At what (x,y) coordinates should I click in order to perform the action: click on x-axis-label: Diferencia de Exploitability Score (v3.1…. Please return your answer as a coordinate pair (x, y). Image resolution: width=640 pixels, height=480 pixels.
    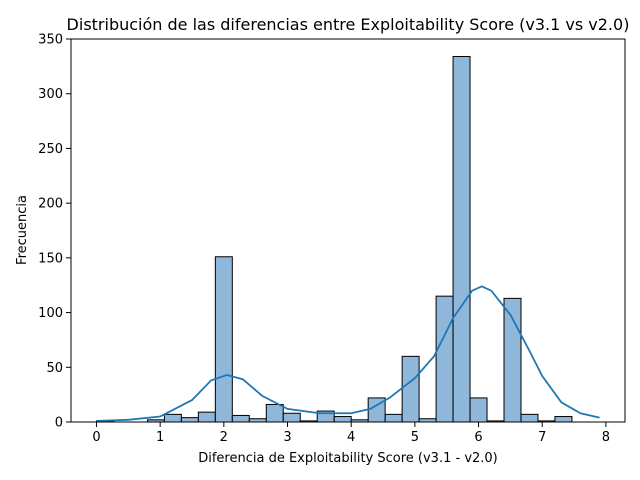
    Looking at the image, I should click on (348, 458).